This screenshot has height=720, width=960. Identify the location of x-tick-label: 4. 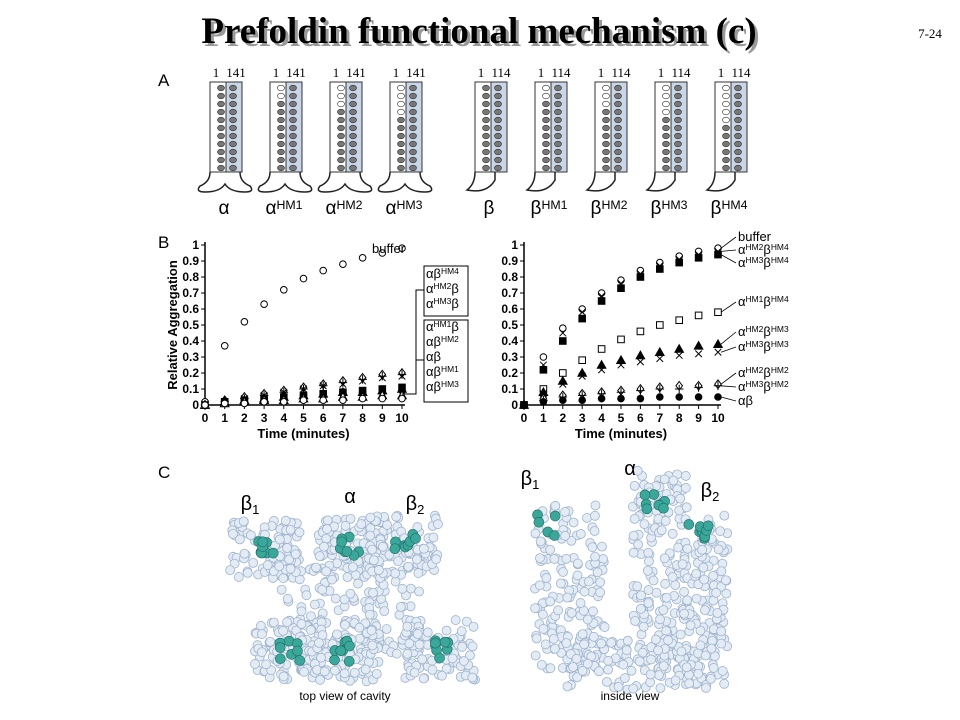
(283, 418).